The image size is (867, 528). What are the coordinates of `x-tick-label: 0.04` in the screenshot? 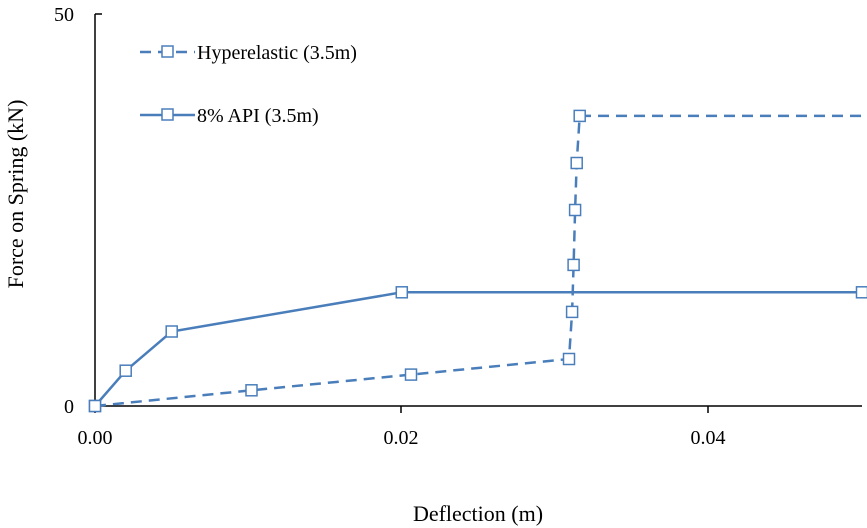 It's located at (708, 438).